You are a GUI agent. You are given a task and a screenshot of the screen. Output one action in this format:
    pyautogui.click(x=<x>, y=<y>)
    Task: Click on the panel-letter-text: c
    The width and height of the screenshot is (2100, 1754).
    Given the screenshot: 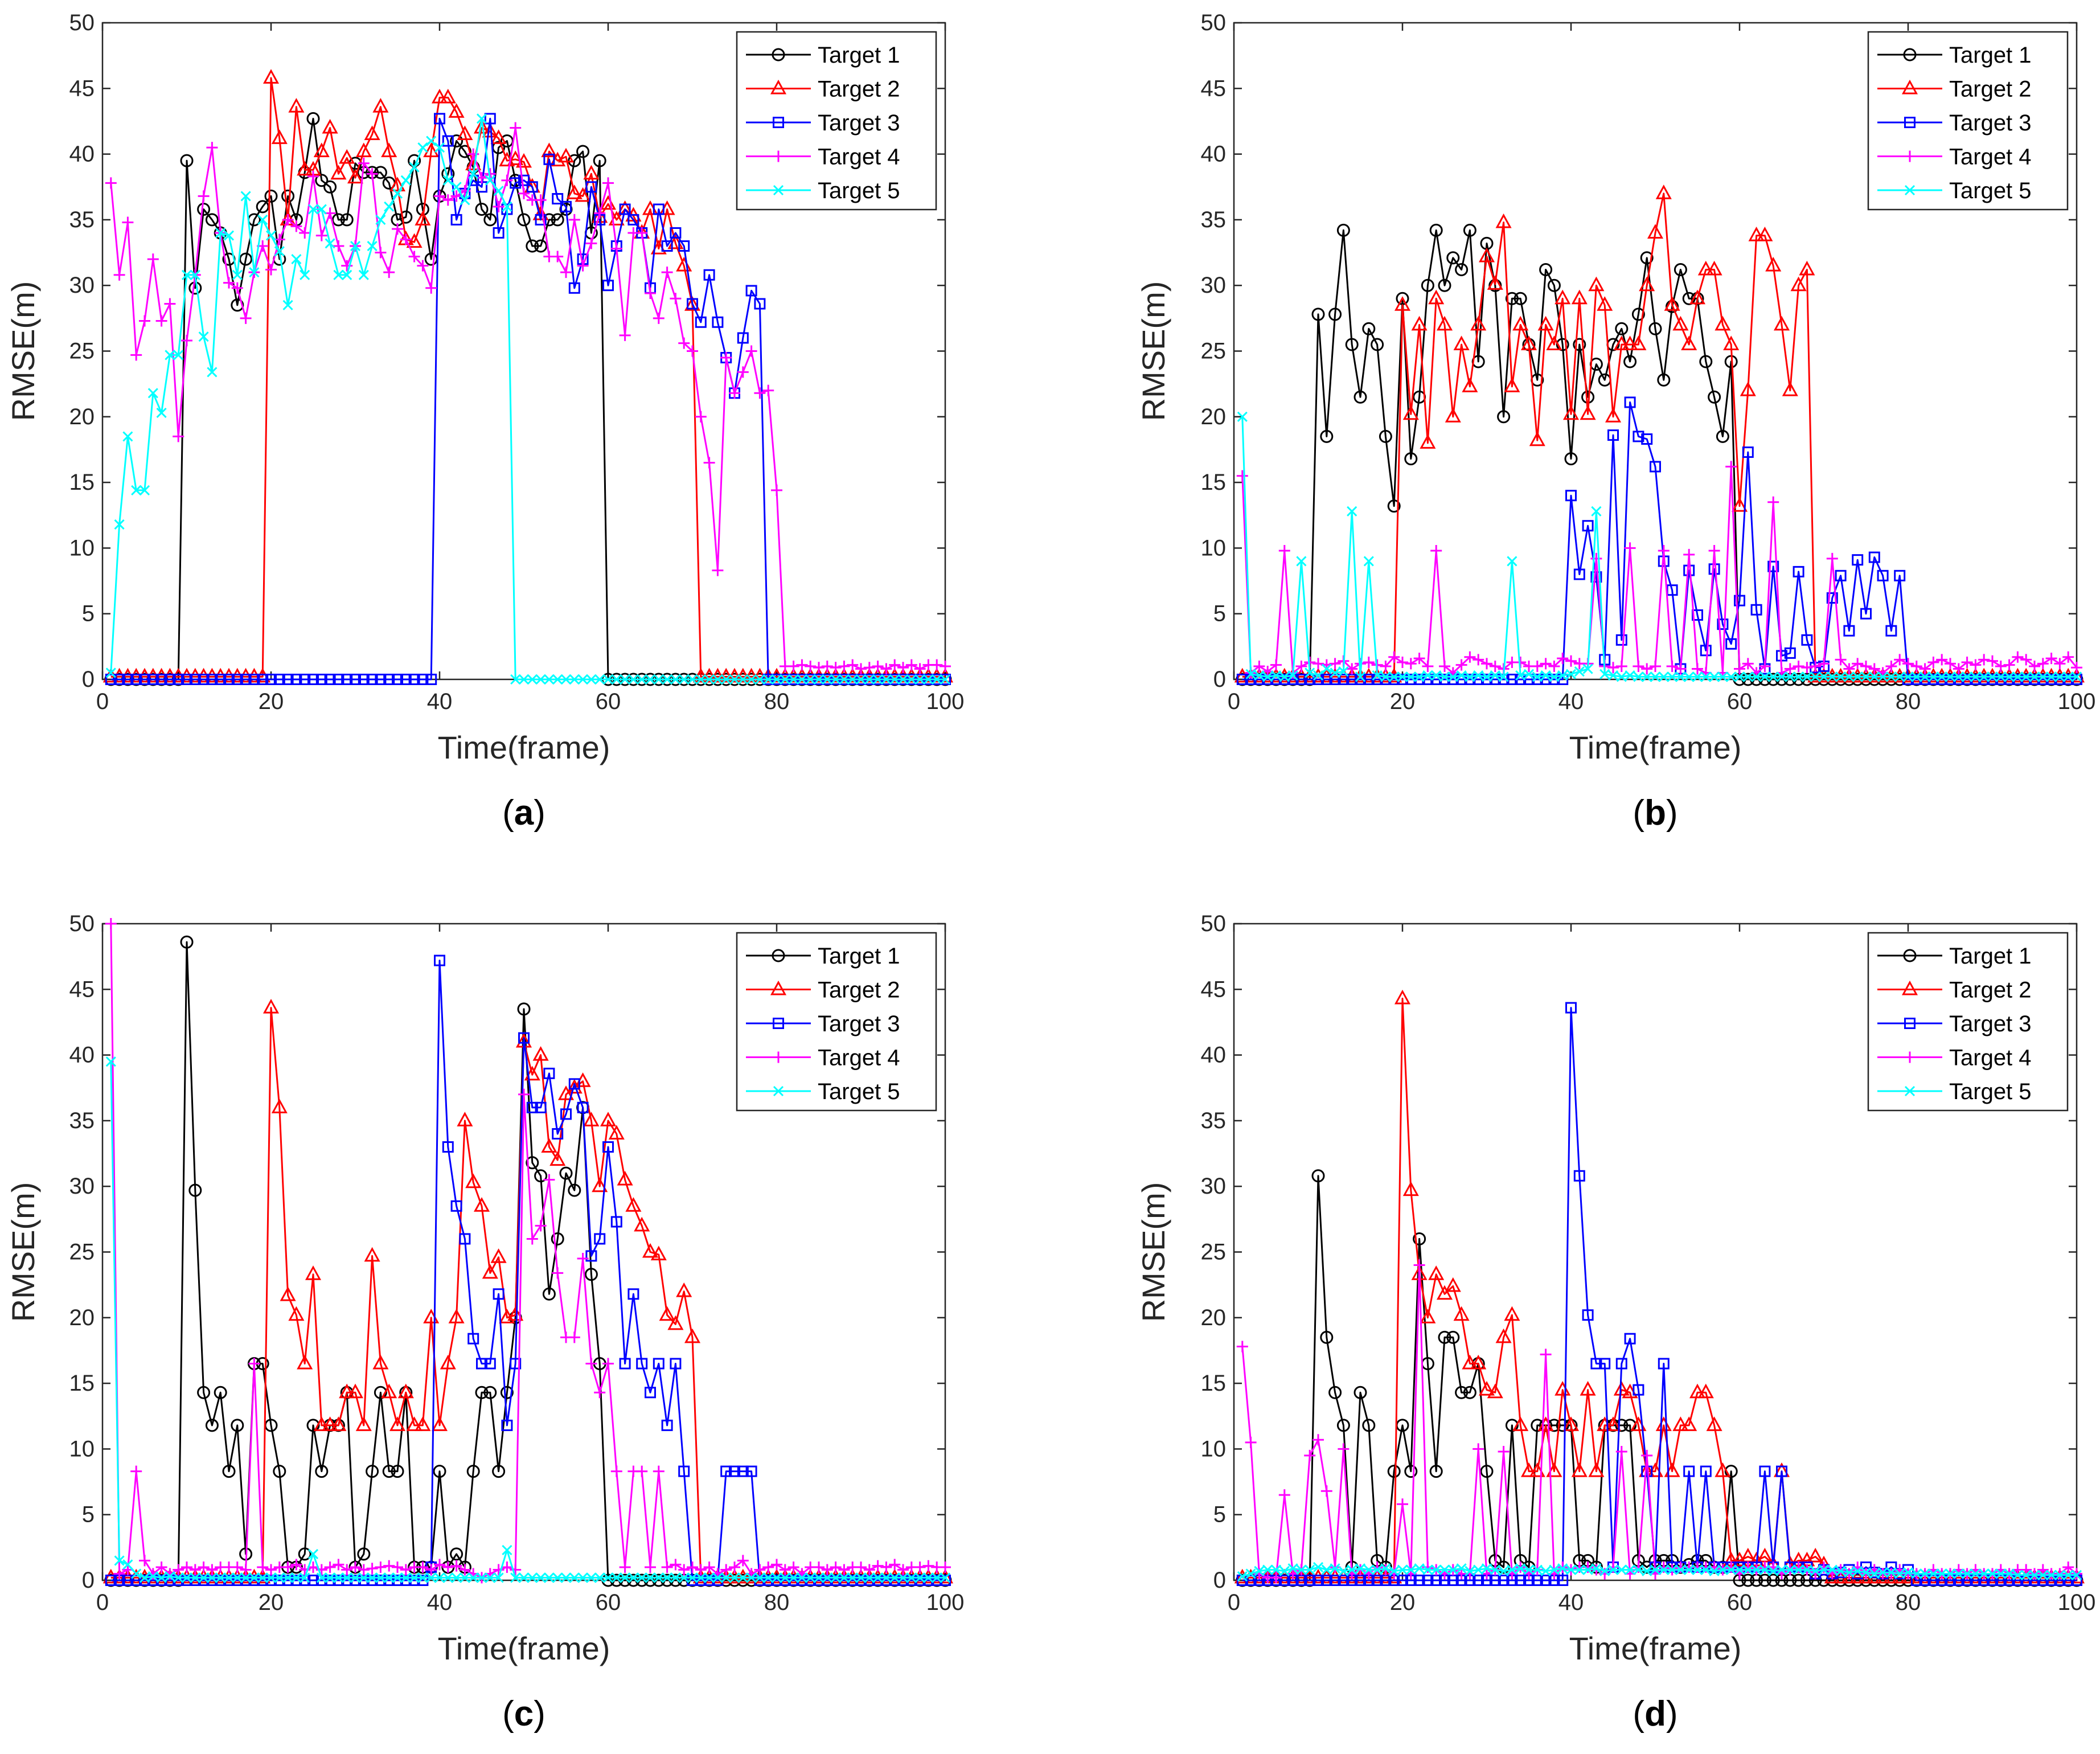 What is the action you would take?
    pyautogui.click(x=524, y=1713)
    